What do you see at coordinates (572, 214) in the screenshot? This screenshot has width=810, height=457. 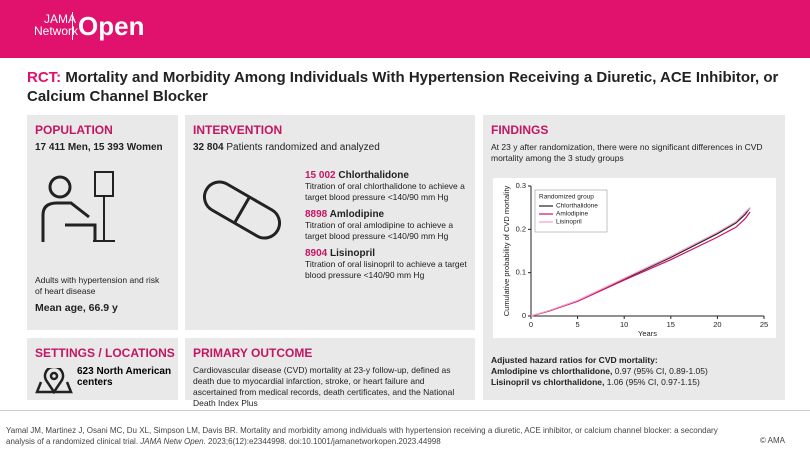 I see `legend-label: Amlodipine` at bounding box center [572, 214].